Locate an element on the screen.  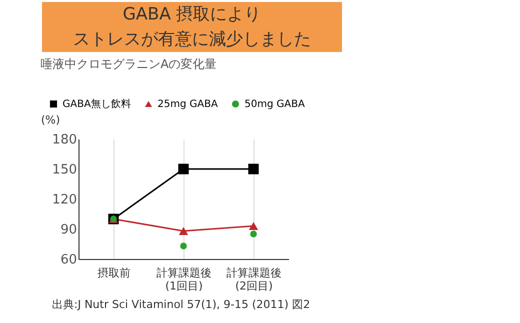
y-tick-label: 60 is located at coordinates (68, 260).